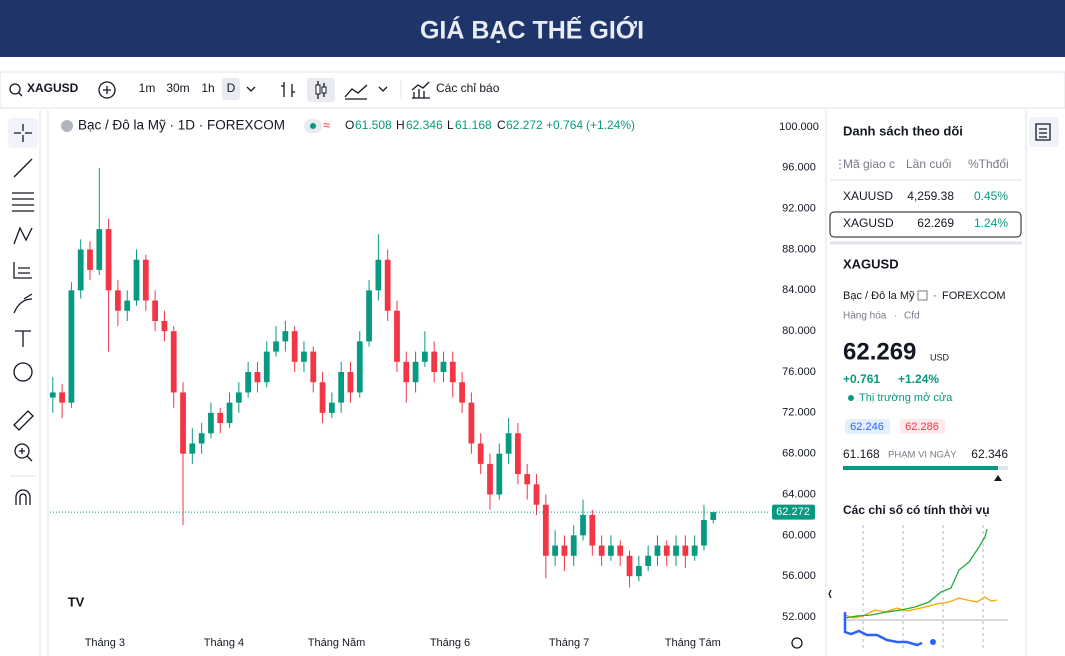 The width and height of the screenshot is (1065, 656). What do you see at coordinates (991, 223) in the screenshot?
I see `row-change: 1.24%` at bounding box center [991, 223].